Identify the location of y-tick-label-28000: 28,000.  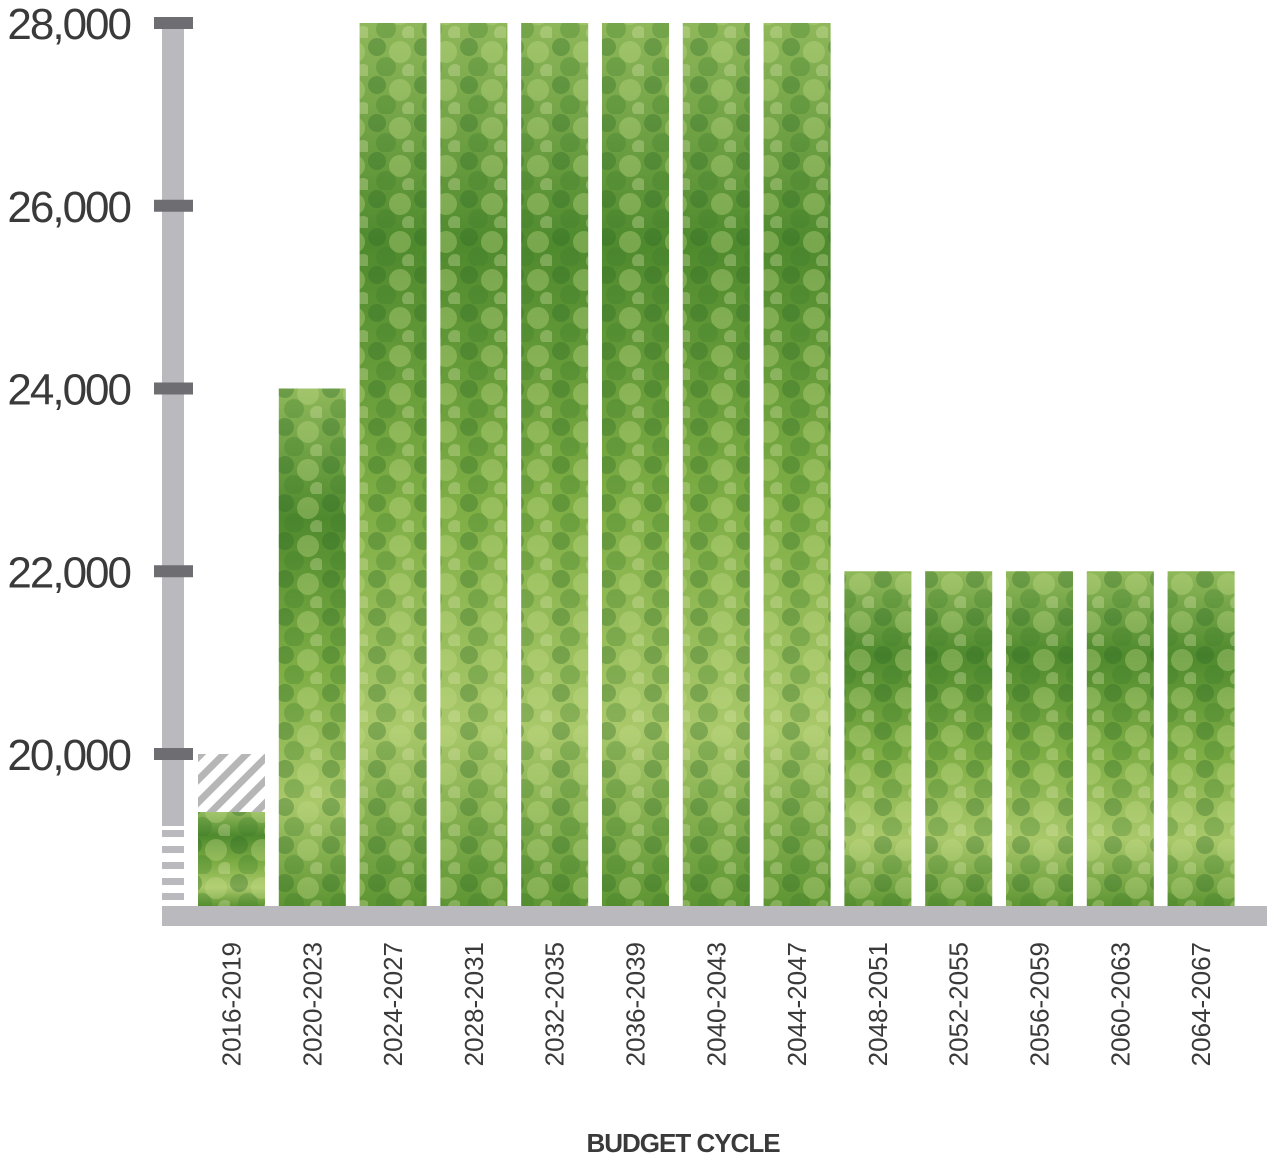
(68, 24).